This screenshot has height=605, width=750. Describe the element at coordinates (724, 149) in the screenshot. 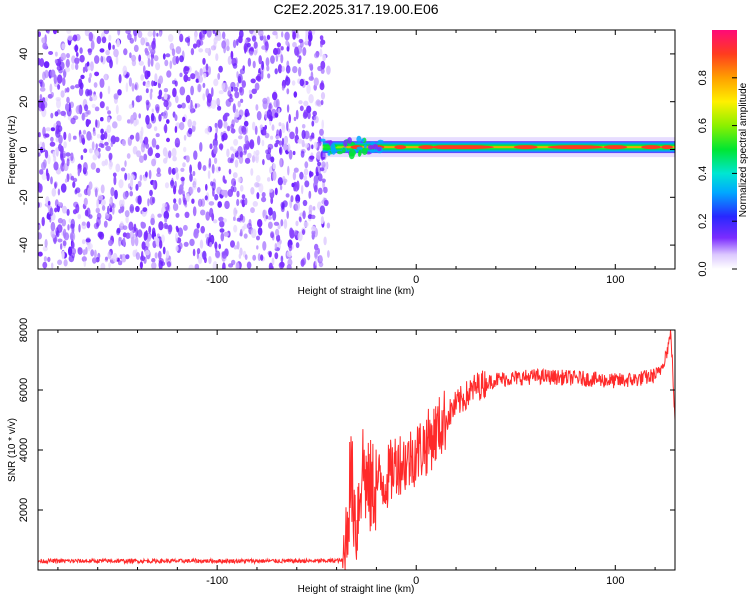

I see `colorbar-scale` at that location.